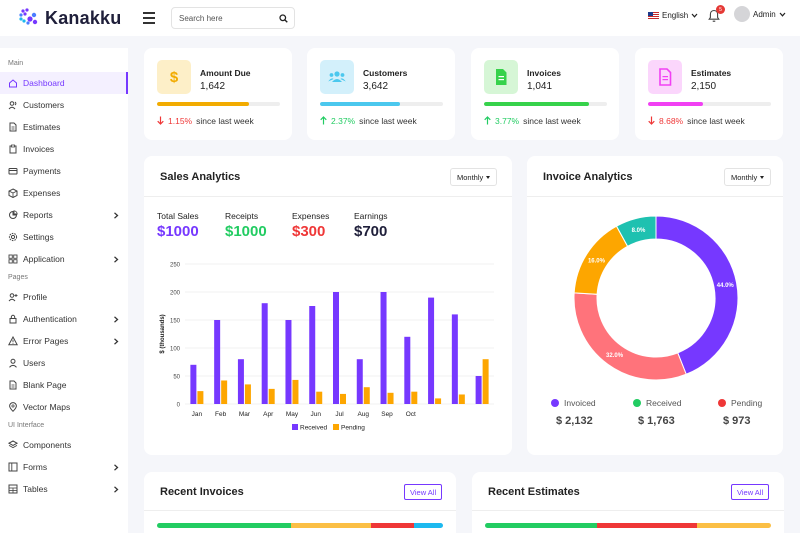 Image resolution: width=800 pixels, height=533 pixels. What do you see at coordinates (153, 18) in the screenshot?
I see `menu-toggle-button` at bounding box center [153, 18].